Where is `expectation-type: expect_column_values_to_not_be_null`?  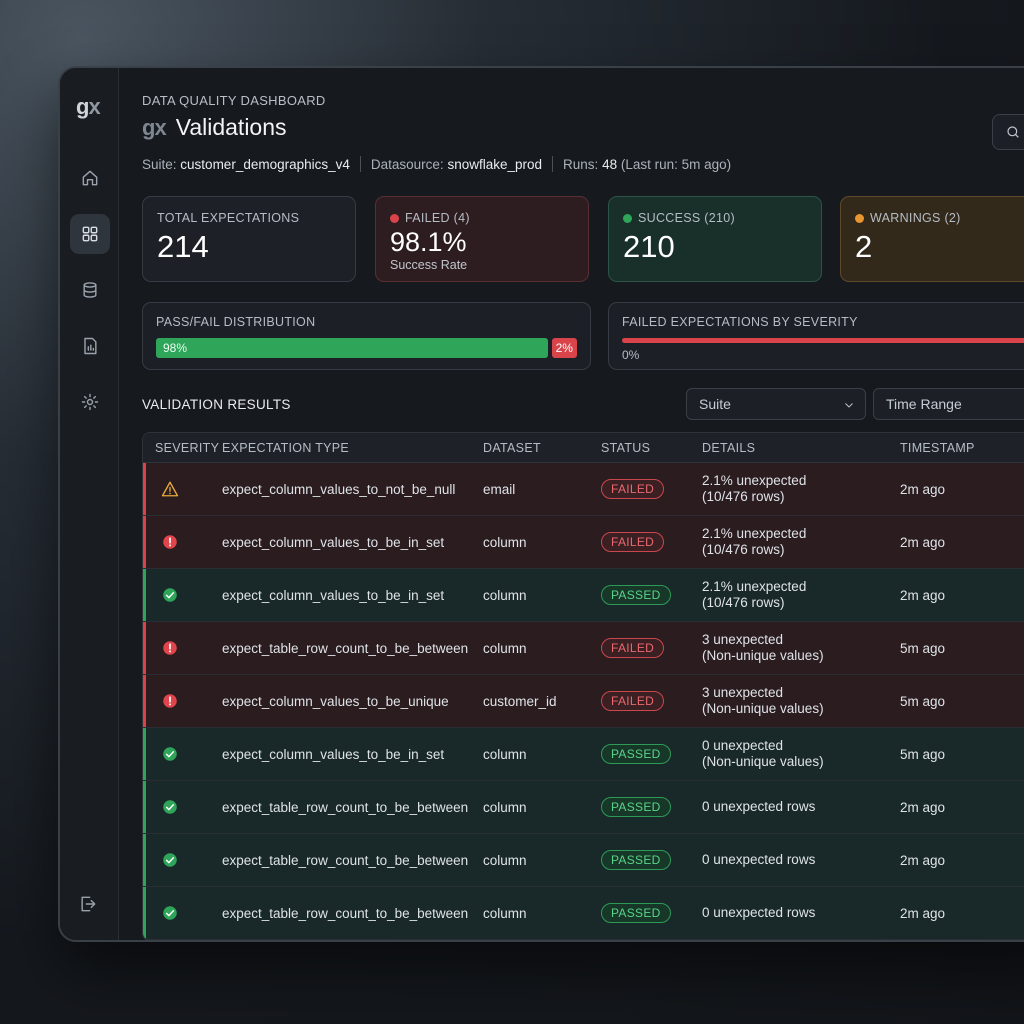
expectation-type: expect_column_values_to_not_be_null is located at coordinates (339, 489).